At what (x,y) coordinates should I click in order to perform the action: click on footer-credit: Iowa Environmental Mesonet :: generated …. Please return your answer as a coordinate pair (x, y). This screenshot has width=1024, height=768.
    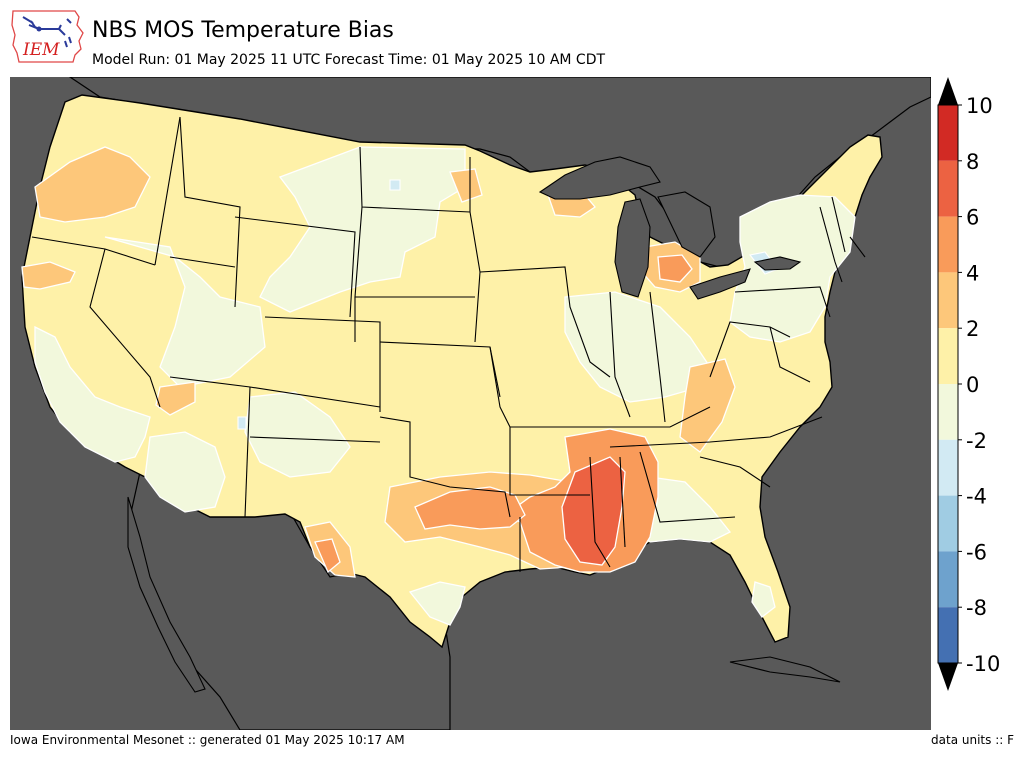
    Looking at the image, I should click on (207, 740).